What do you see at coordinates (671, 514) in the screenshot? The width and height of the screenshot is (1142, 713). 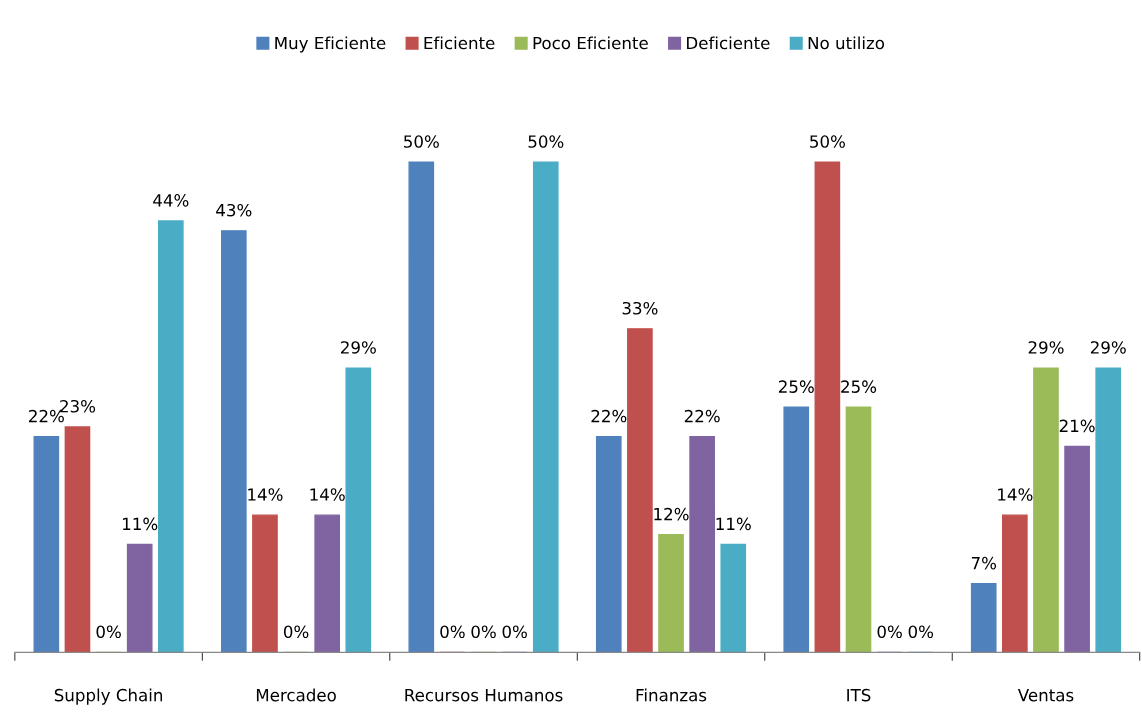 I see `data-label: 12%` at bounding box center [671, 514].